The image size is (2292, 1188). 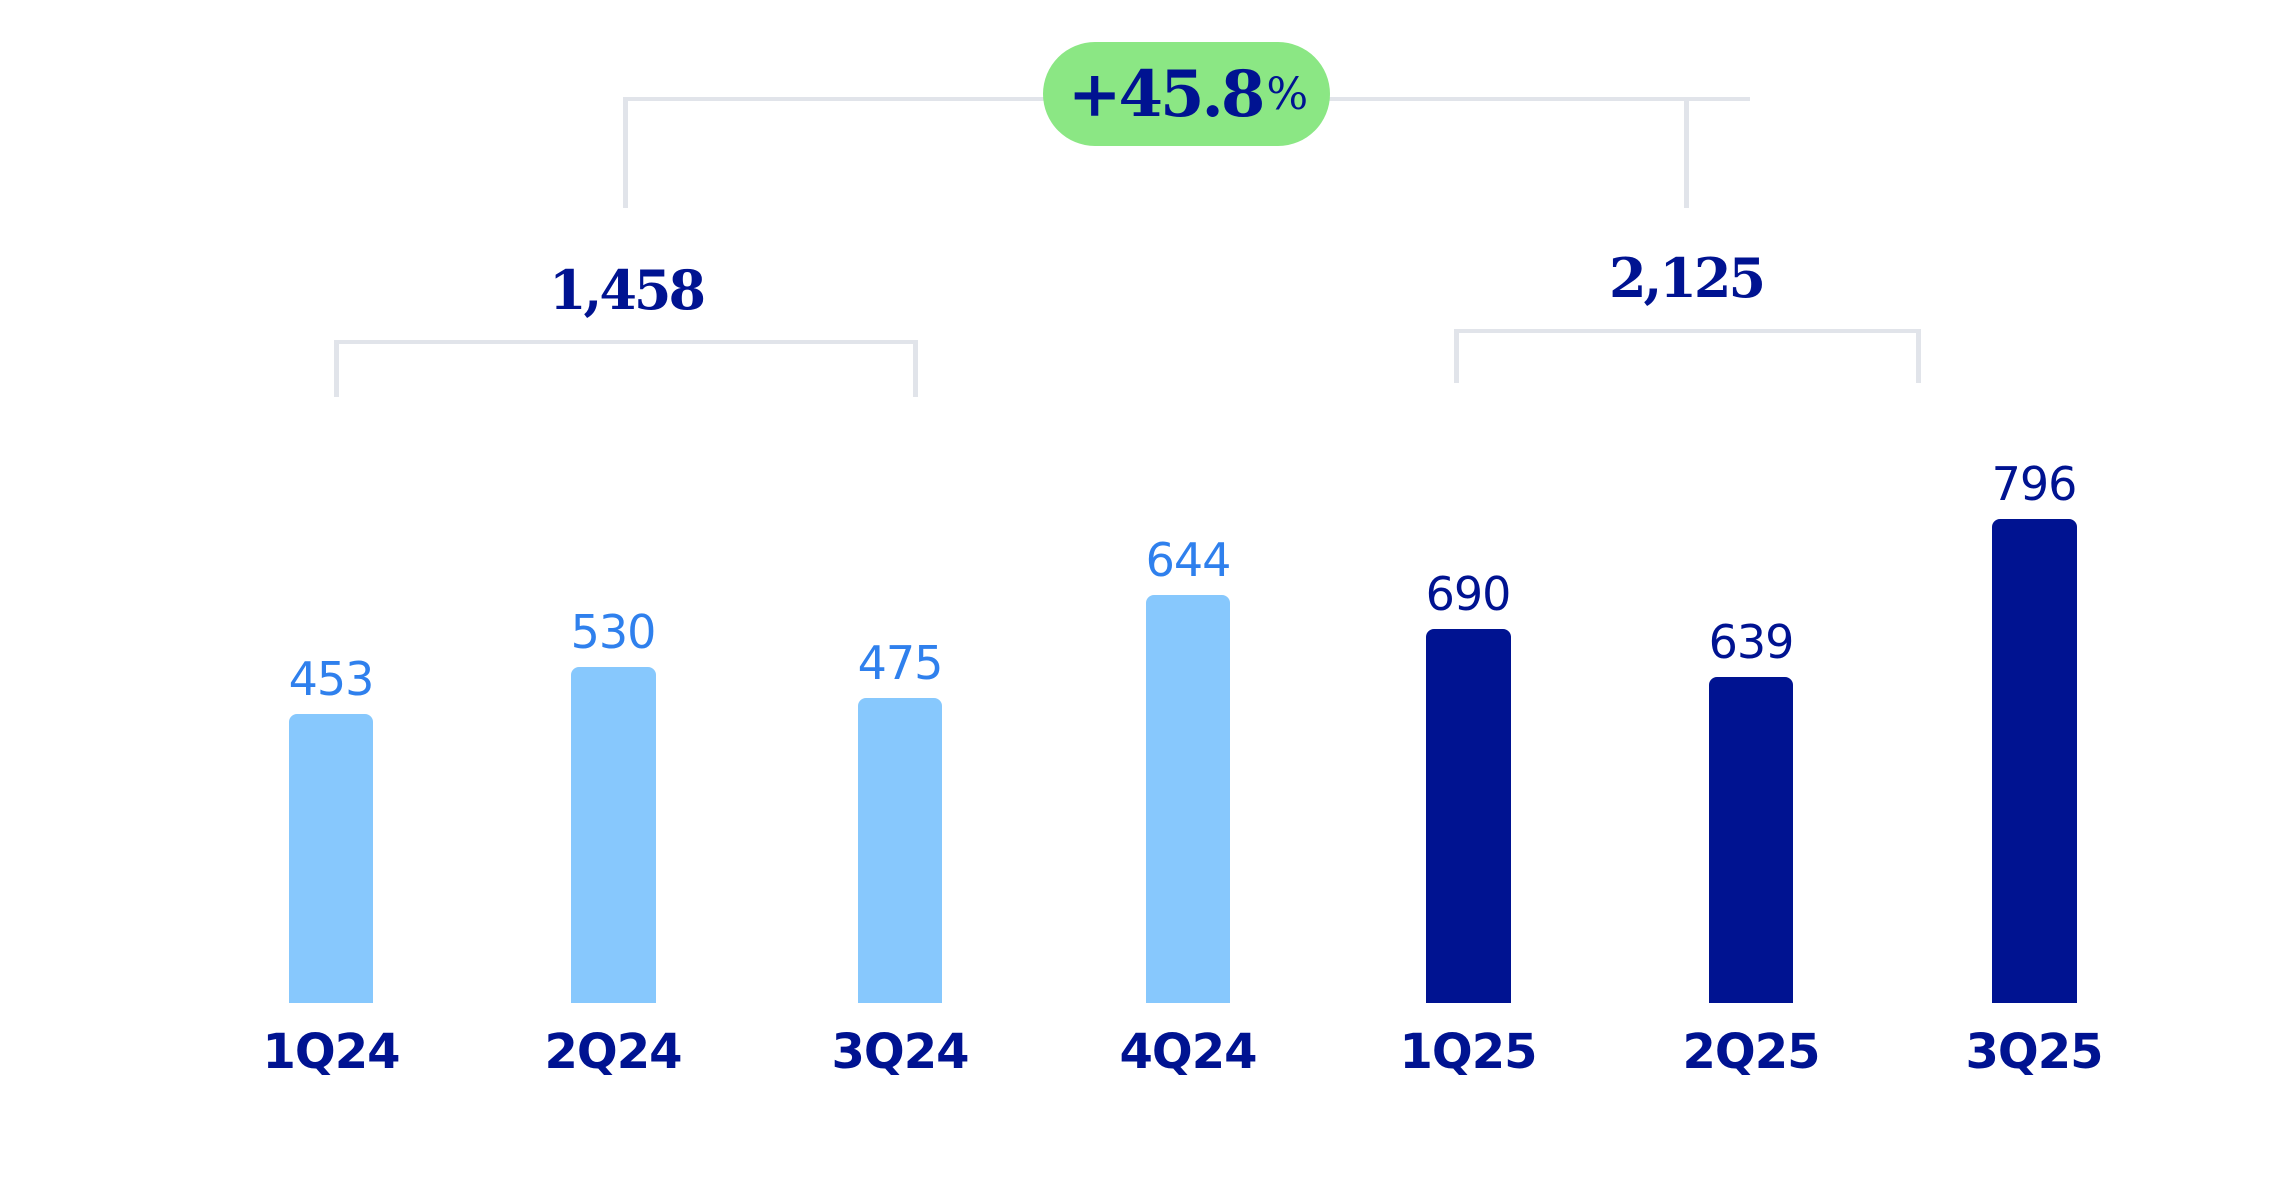 I want to click on growth-bracket-left-leg, so click(x=625, y=152).